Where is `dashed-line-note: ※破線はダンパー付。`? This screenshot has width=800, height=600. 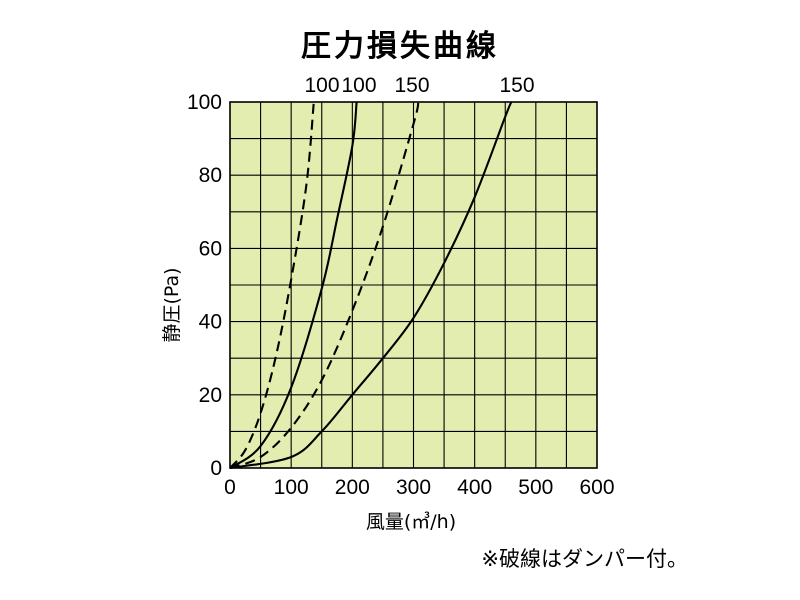
dashed-line-note: ※破線はダンパー付。 is located at coordinates (584, 559).